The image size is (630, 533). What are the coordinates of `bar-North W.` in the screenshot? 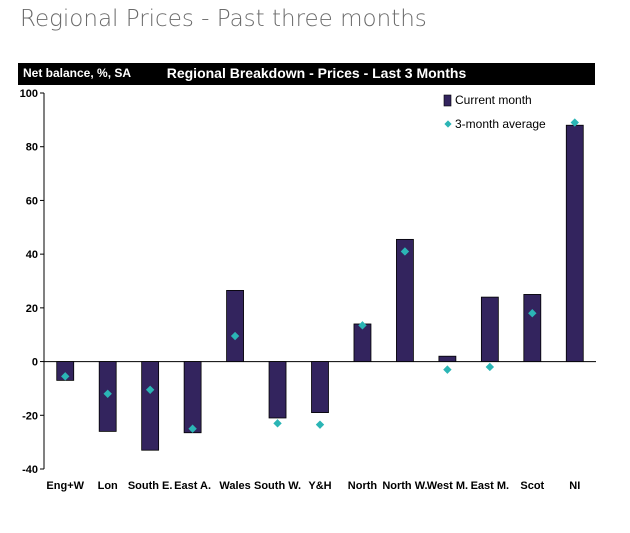 It's located at (405, 300).